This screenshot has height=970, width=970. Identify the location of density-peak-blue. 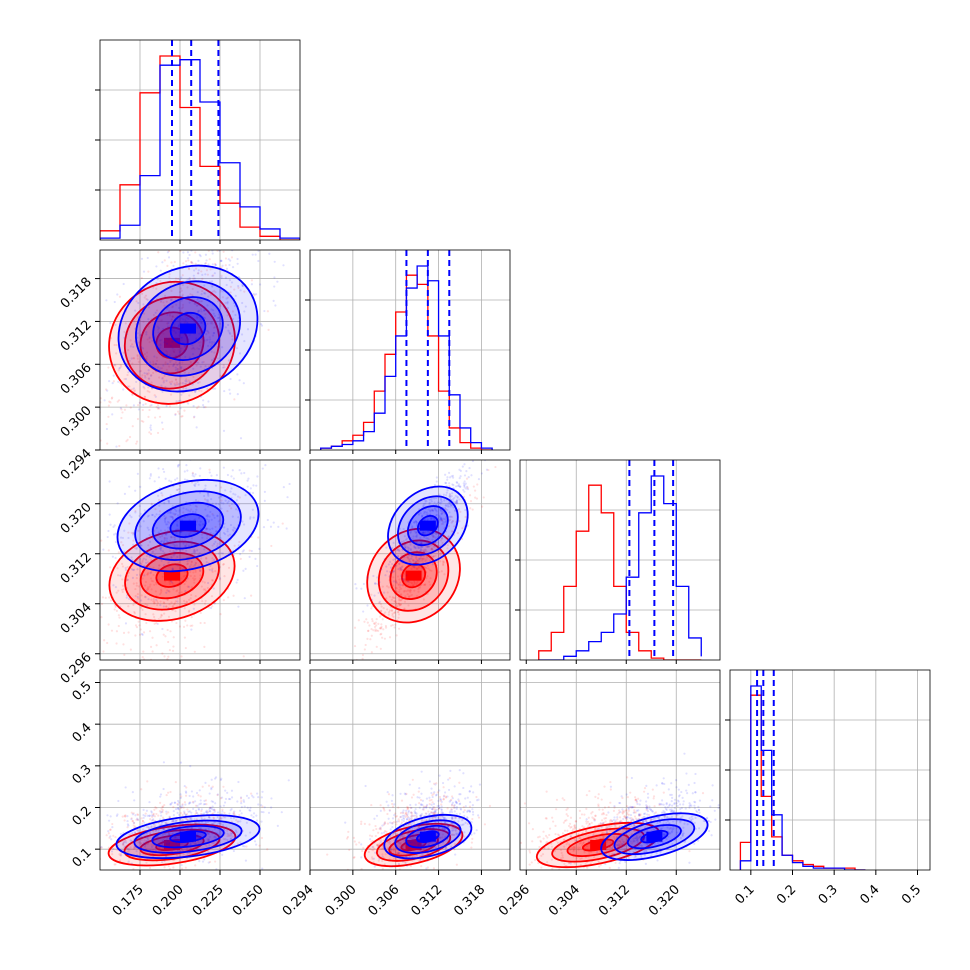
(188, 525).